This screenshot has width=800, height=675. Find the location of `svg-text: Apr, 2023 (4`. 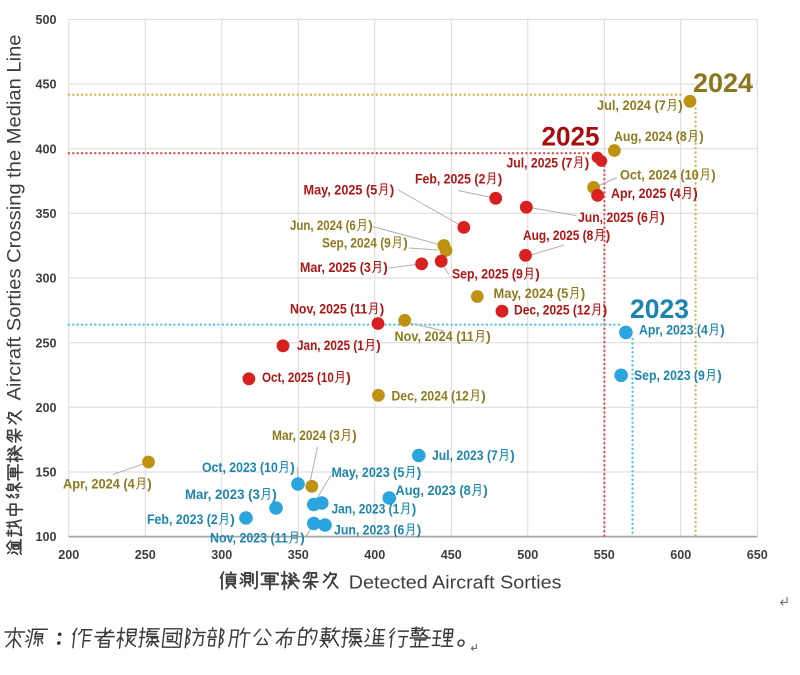

svg-text: Apr, 2023 (4 is located at coordinates (673, 330).